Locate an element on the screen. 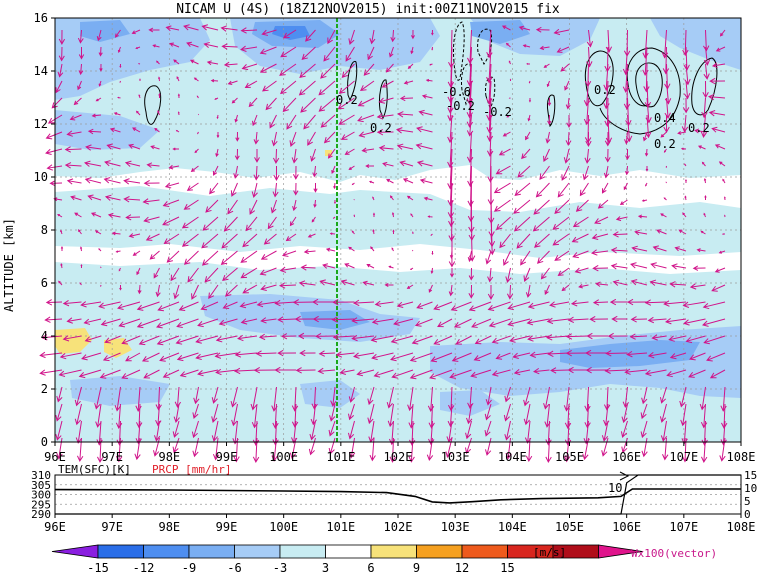  colorbar-swatch is located at coordinates (439, 551).